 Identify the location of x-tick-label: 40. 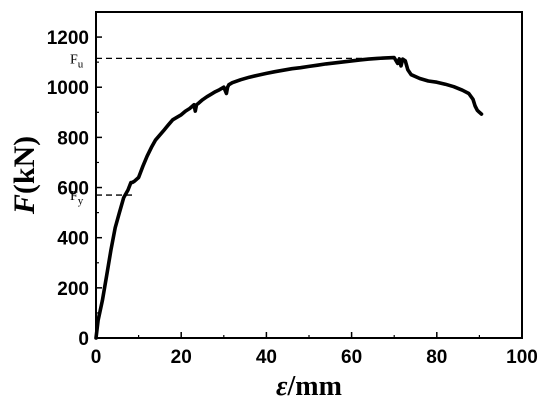
(266, 357).